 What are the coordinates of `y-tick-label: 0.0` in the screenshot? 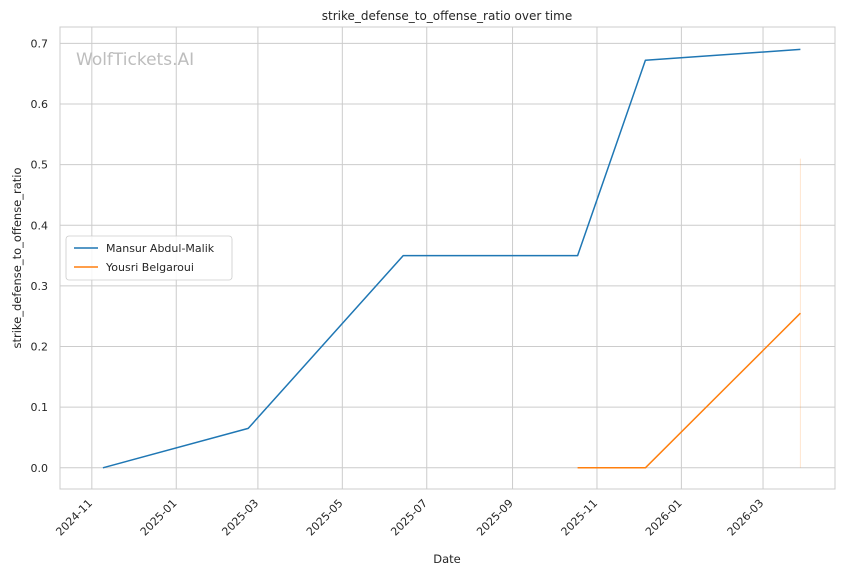 It's located at (40, 468).